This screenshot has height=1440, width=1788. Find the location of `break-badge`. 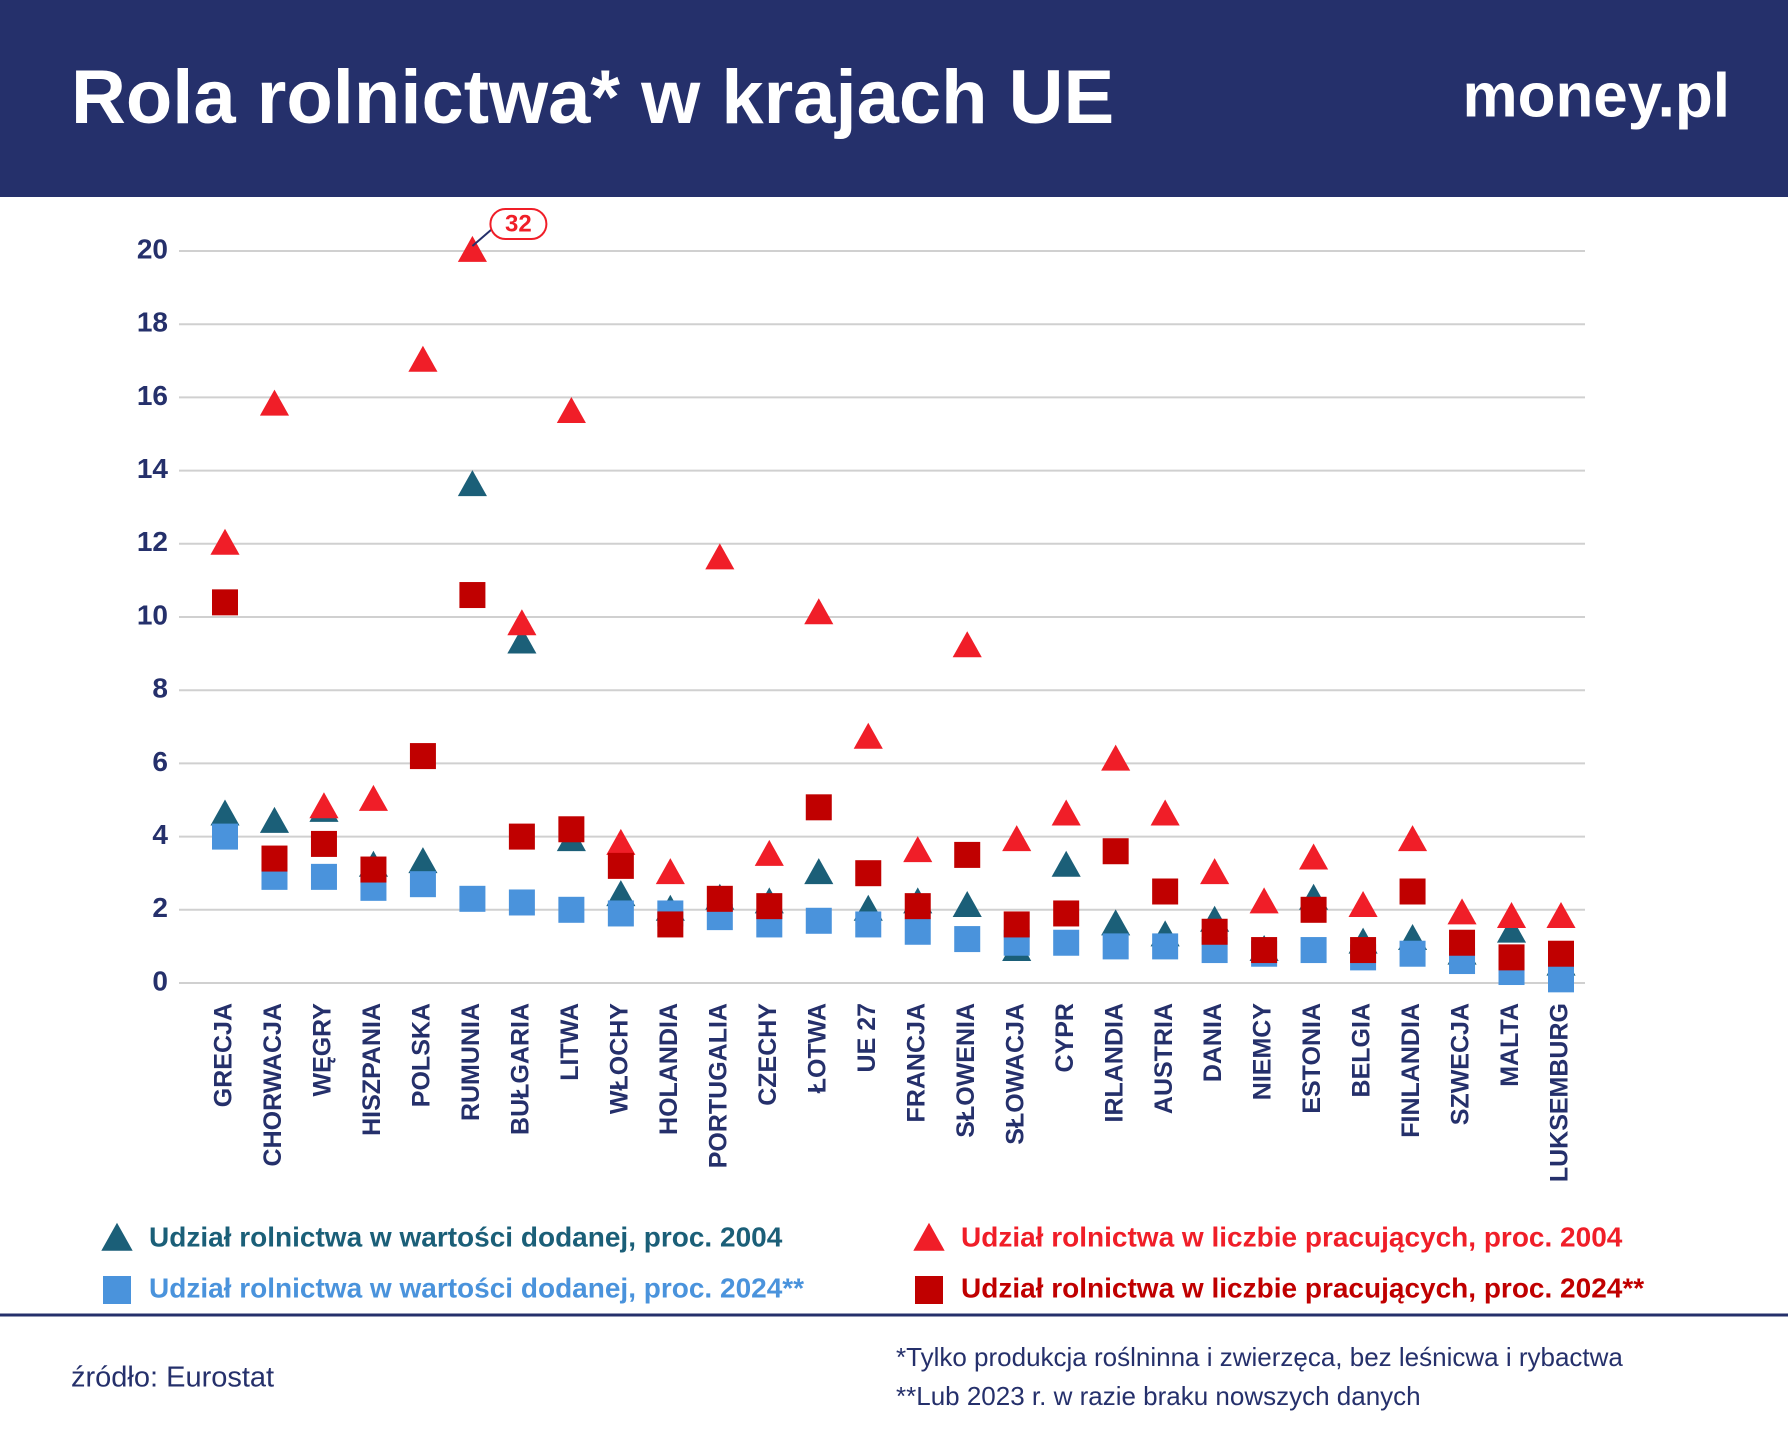

break-badge is located at coordinates (518, 224).